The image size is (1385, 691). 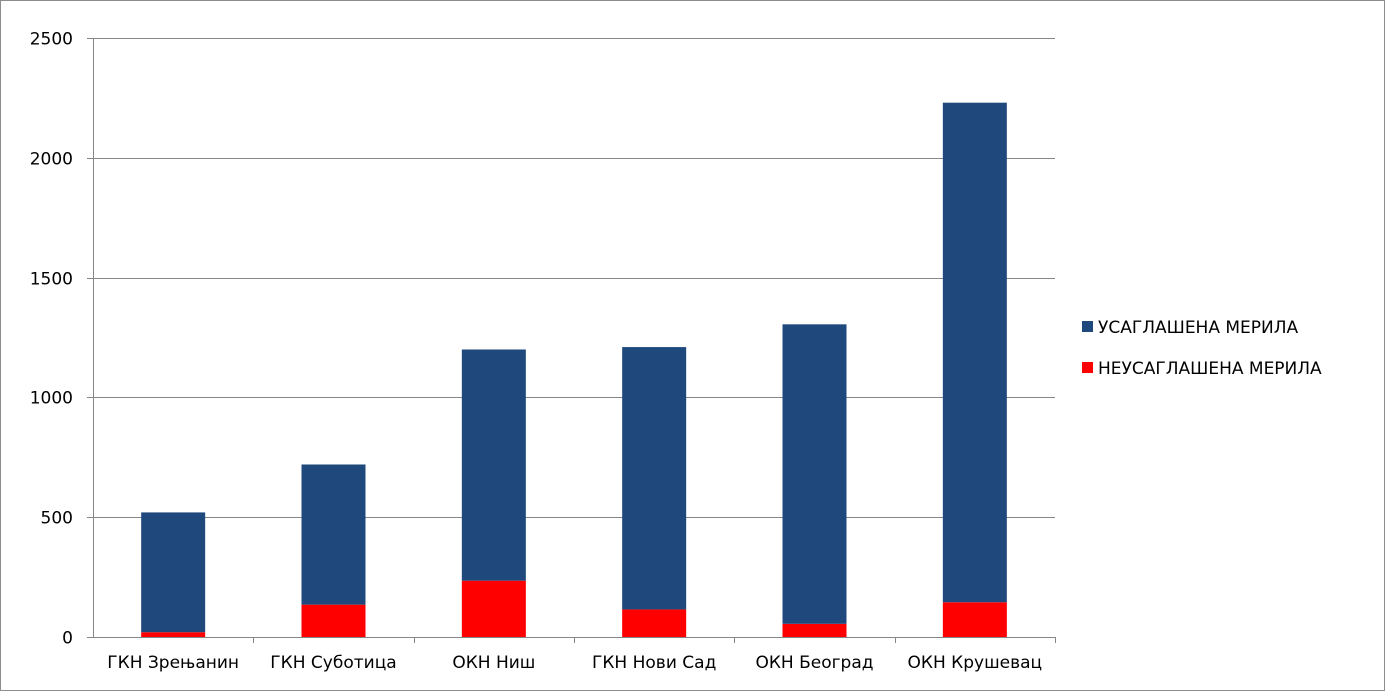 I want to click on legend-label: НЕУСАГЛАШЕНА МЕРИЛА, so click(x=1210, y=369).